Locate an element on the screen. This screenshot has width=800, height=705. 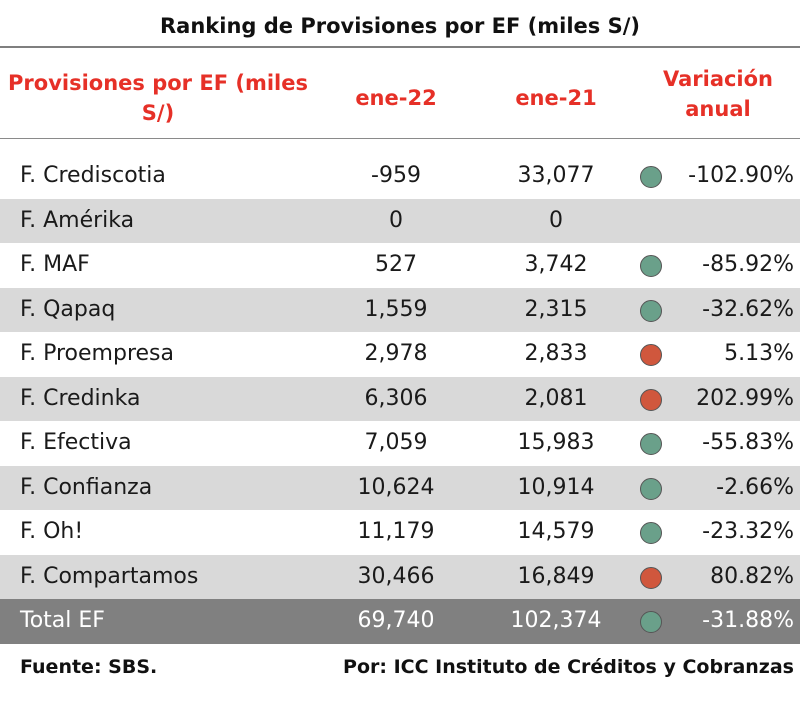
annual-variation: -55.83% is located at coordinates (748, 442).